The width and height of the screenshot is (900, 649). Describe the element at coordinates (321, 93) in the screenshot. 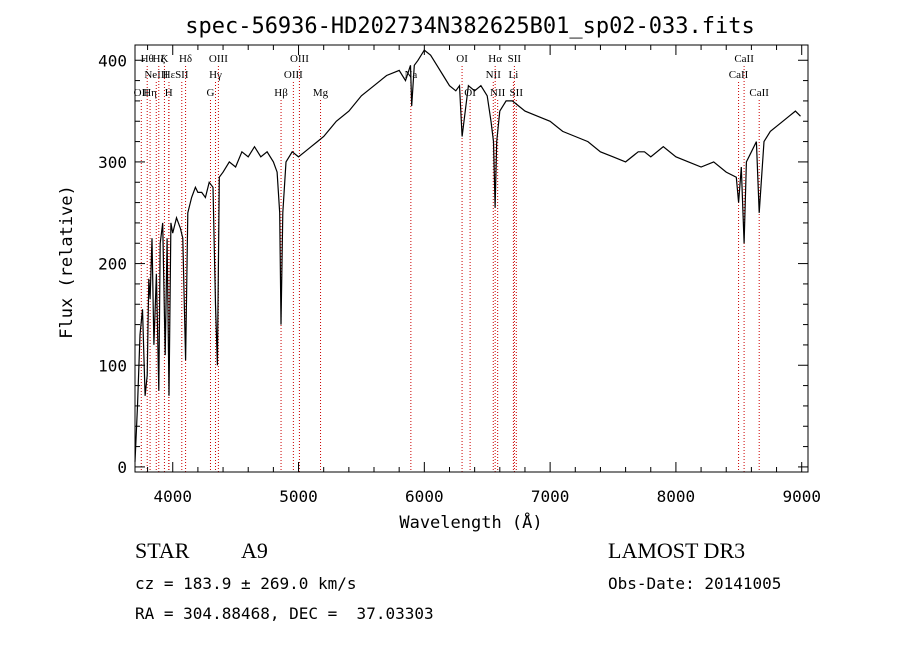

I see `marker-label: Mg` at that location.